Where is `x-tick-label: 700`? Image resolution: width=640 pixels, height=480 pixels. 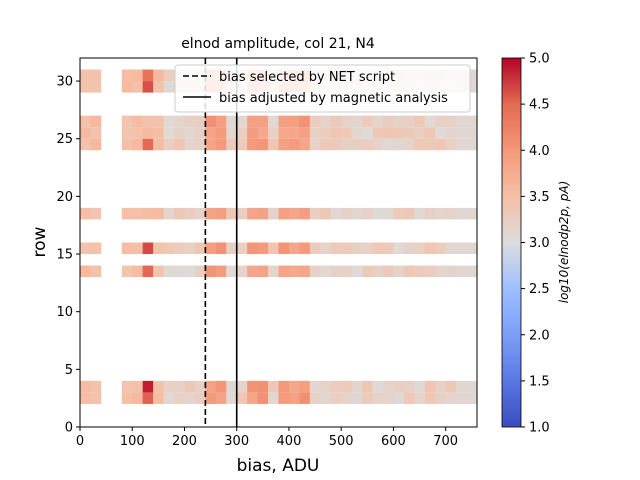 x-tick-label: 700 is located at coordinates (445, 441).